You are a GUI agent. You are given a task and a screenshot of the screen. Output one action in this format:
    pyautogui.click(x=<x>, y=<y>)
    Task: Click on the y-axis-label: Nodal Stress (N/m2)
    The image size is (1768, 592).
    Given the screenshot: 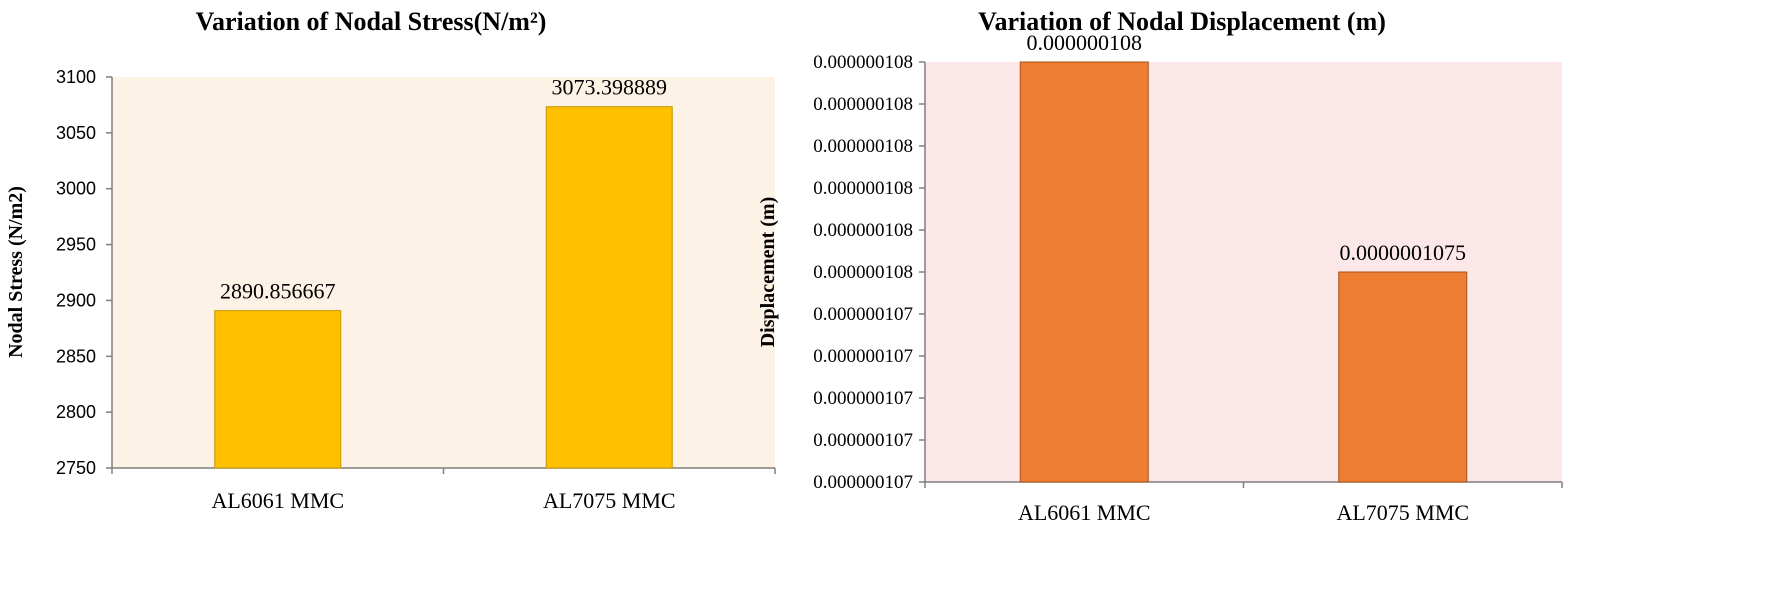 What is the action you would take?
    pyautogui.click(x=16, y=272)
    